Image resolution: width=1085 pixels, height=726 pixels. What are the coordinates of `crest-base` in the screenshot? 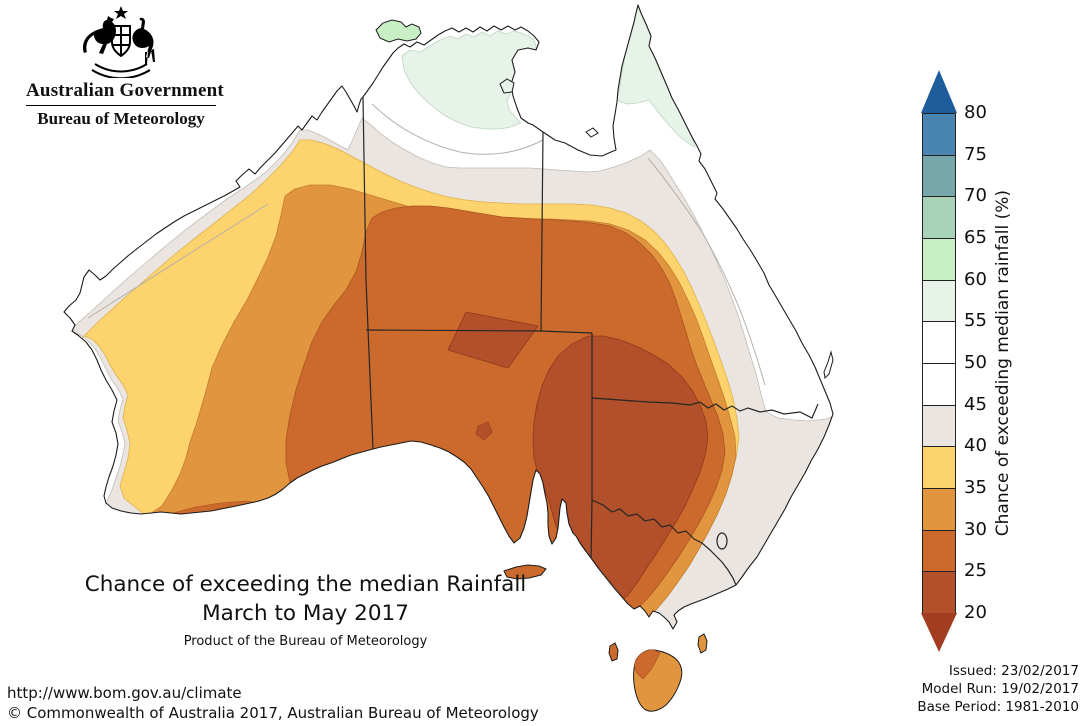 It's located at (121, 70).